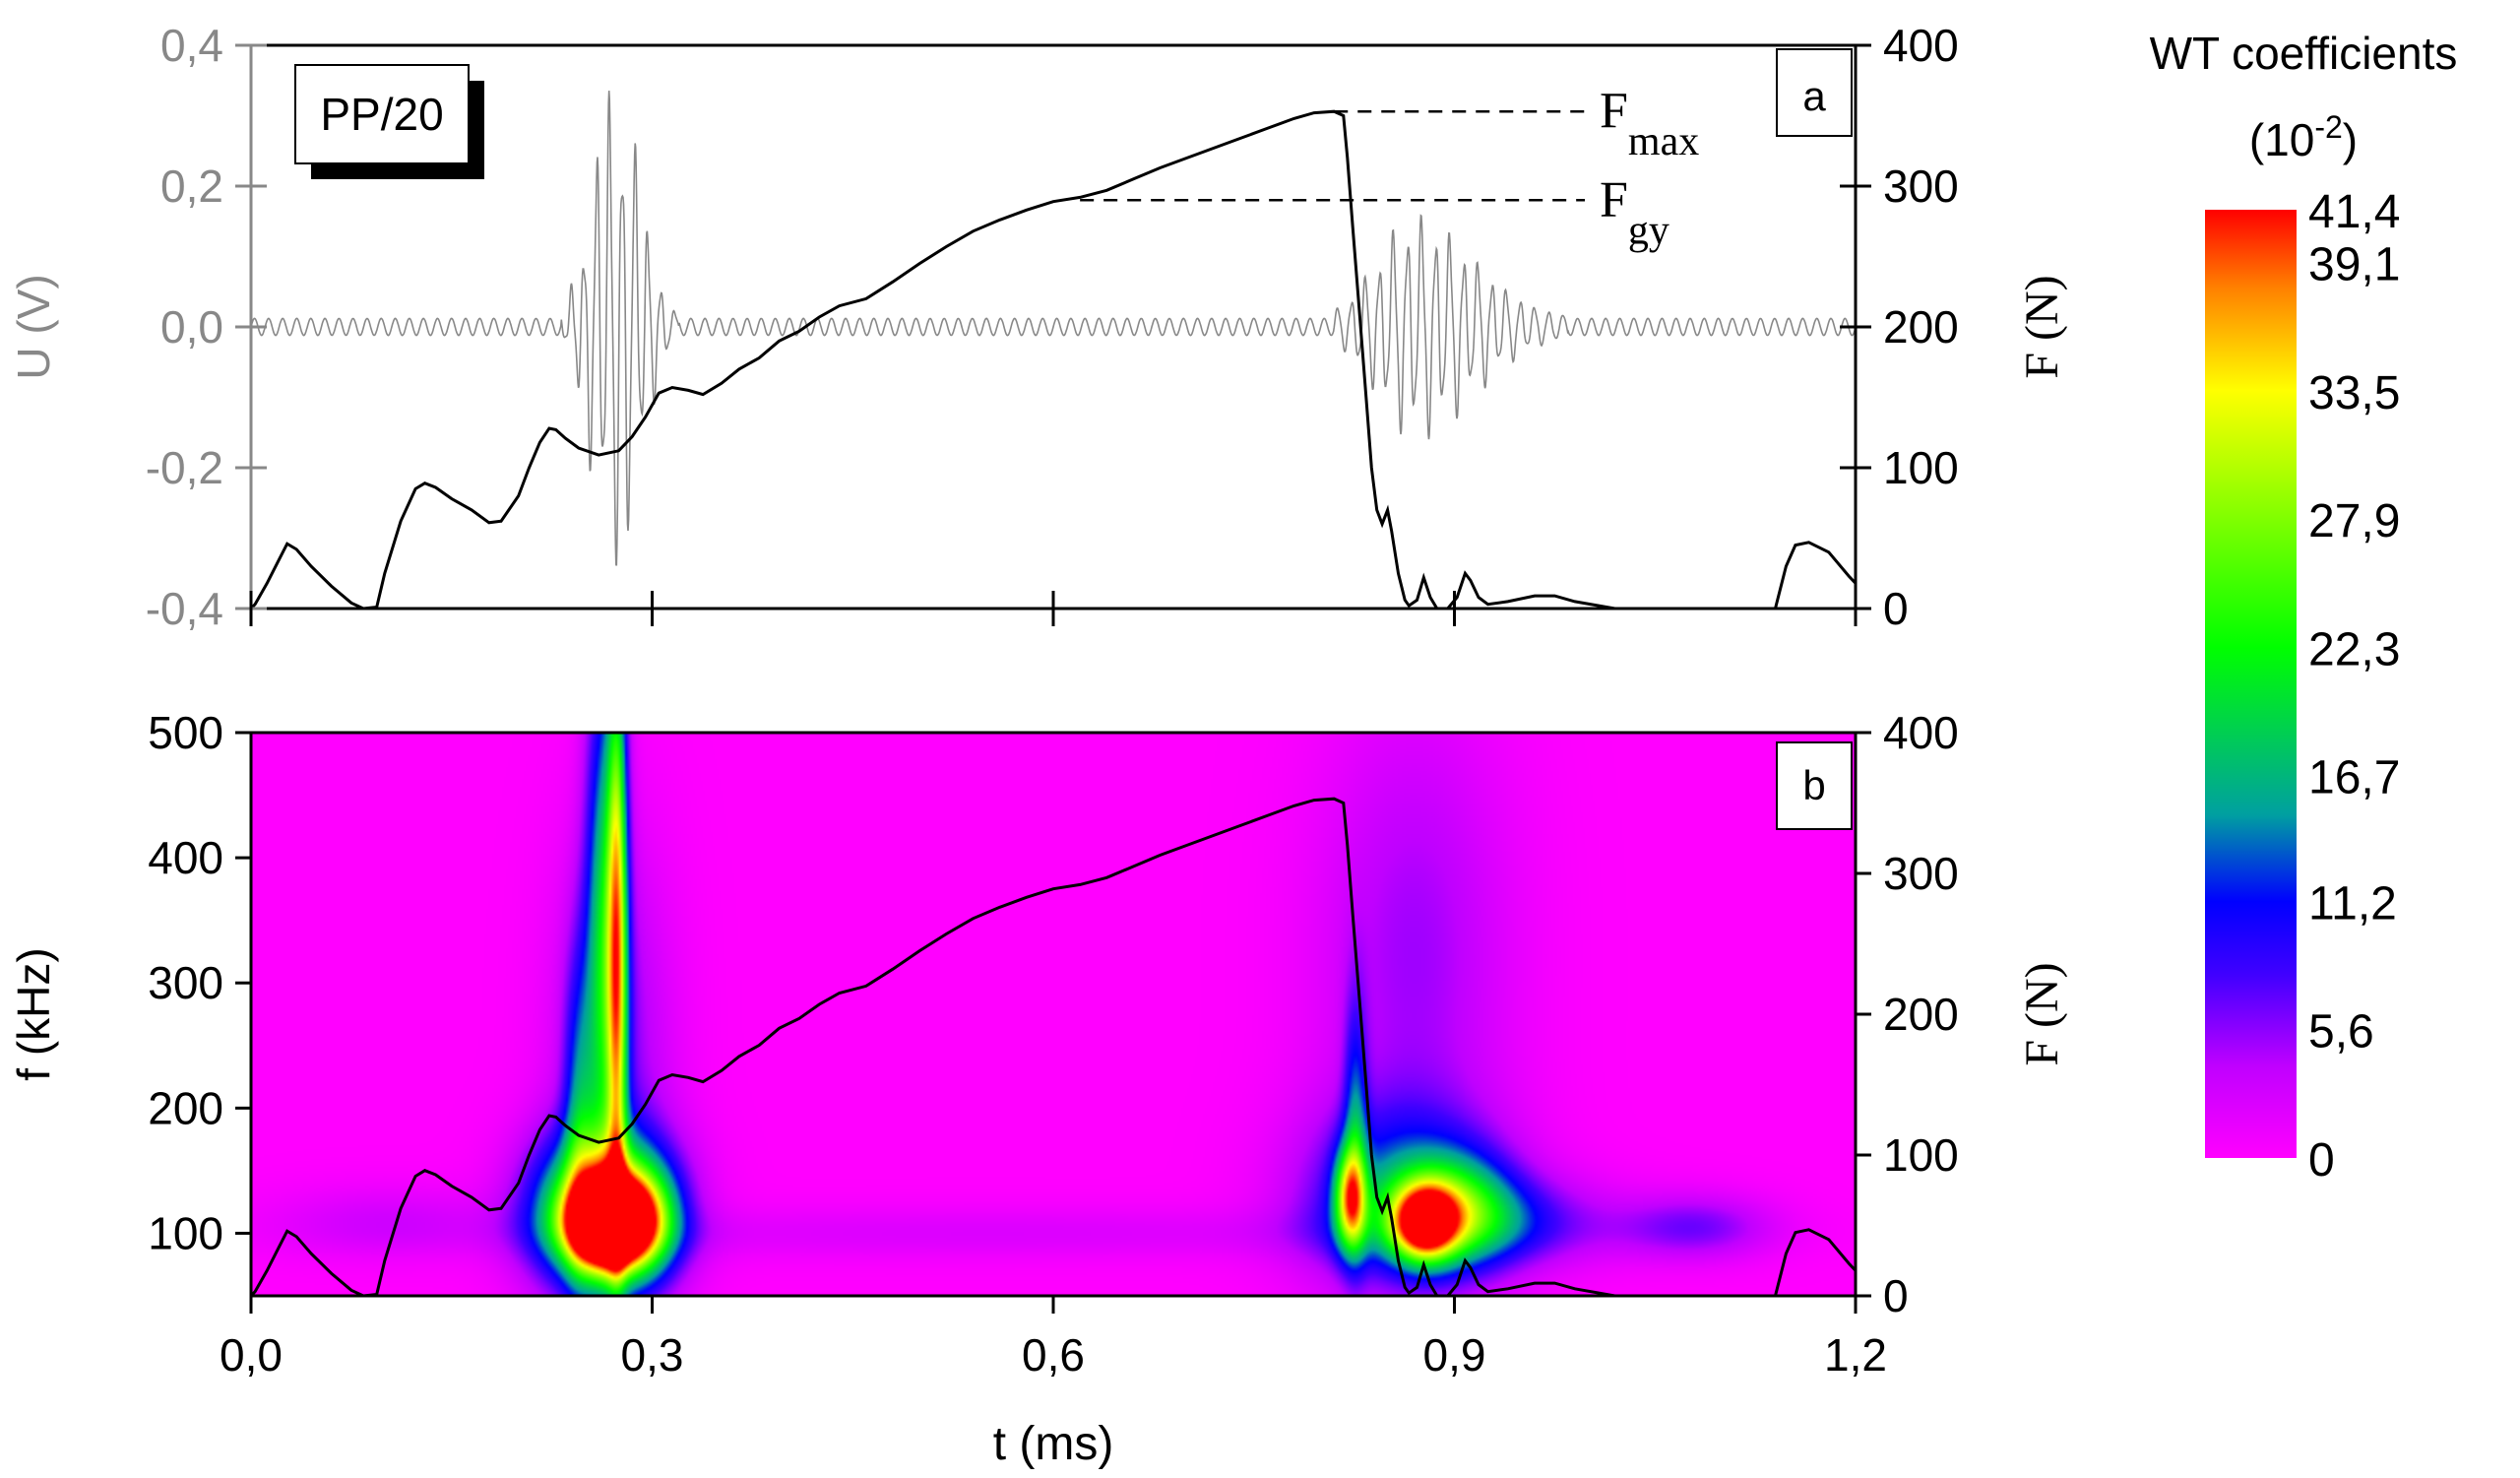 The width and height of the screenshot is (2520, 1478). Describe the element at coordinates (1896, 608) in the screenshot. I see `panel-a-right-tick-label: 0` at that location.